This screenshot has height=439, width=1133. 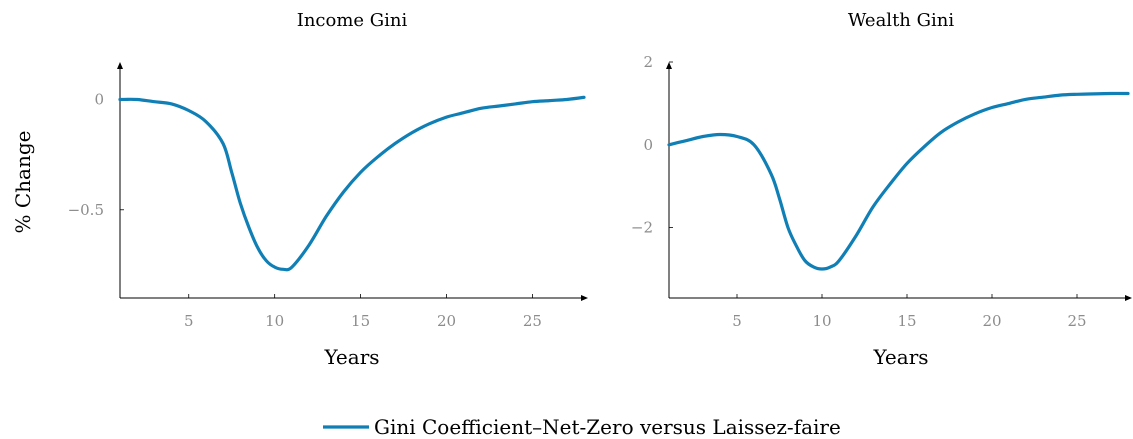 What do you see at coordinates (648, 62) in the screenshot?
I see `wealth-y-tick-label: 2` at bounding box center [648, 62].